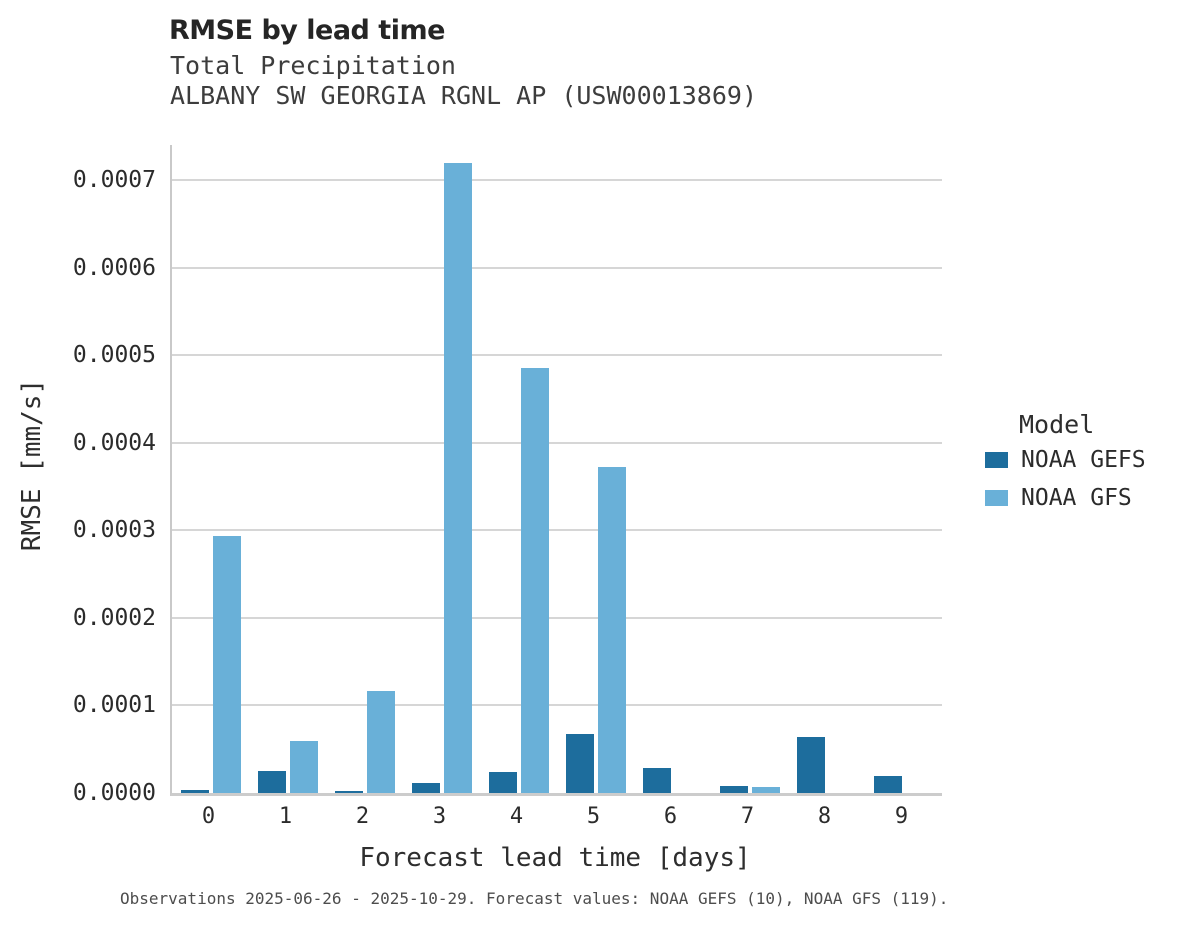  I want to click on chart-title: RMSE by lead time, so click(307, 30).